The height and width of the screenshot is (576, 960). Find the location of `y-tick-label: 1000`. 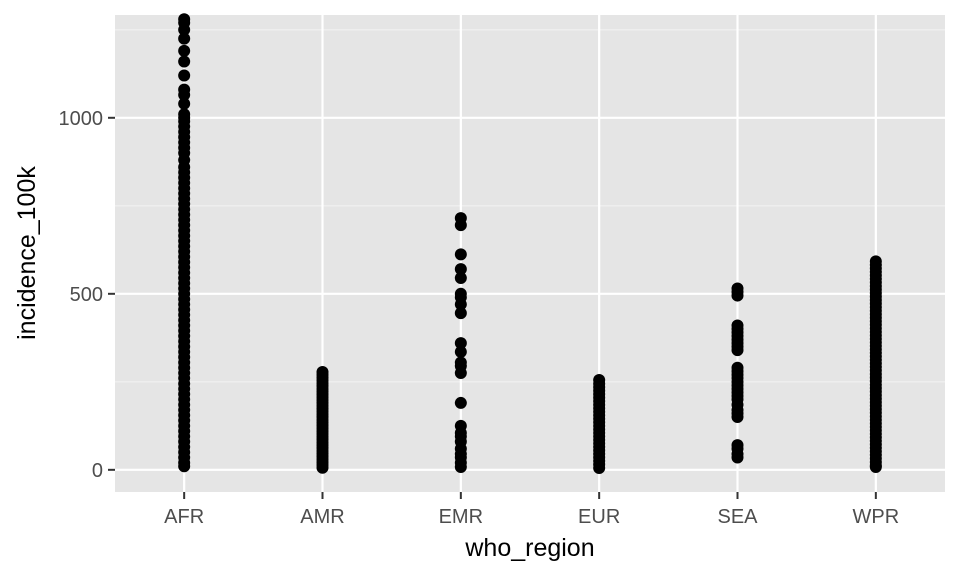

y-tick-label: 1000 is located at coordinates (81, 119).